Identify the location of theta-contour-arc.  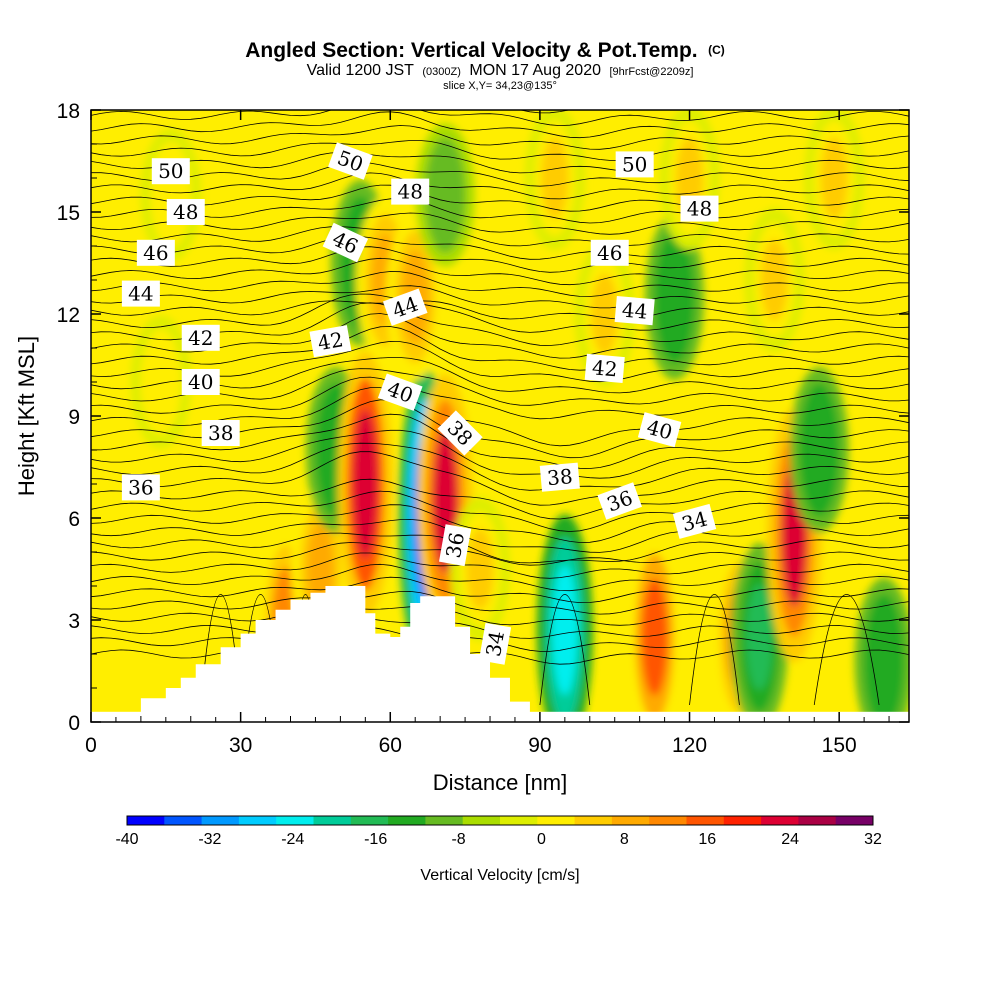
(565, 650).